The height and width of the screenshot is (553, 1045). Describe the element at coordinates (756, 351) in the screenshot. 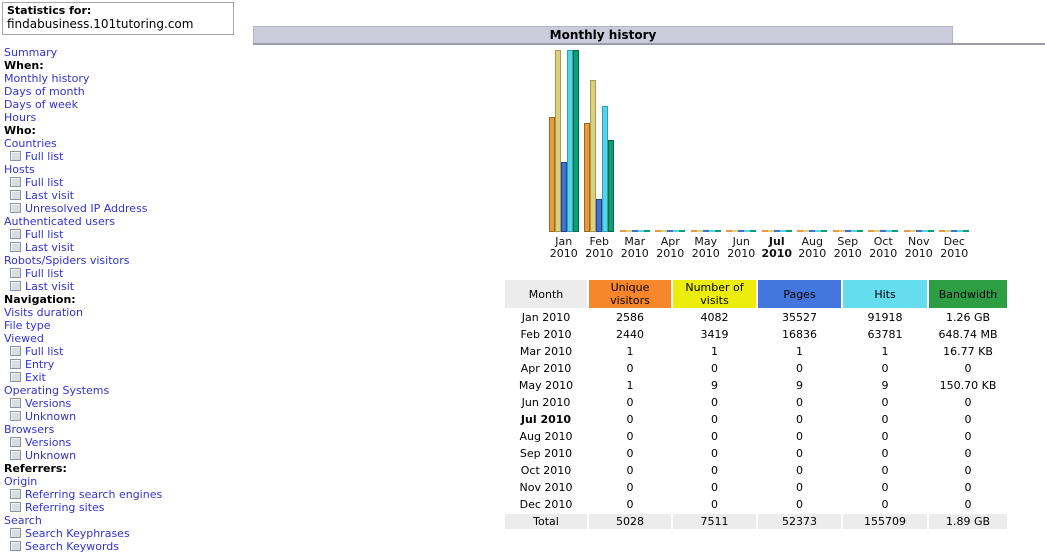

I see `table-row: Mar 2010 1 1 1 1 16.77 KB` at that location.